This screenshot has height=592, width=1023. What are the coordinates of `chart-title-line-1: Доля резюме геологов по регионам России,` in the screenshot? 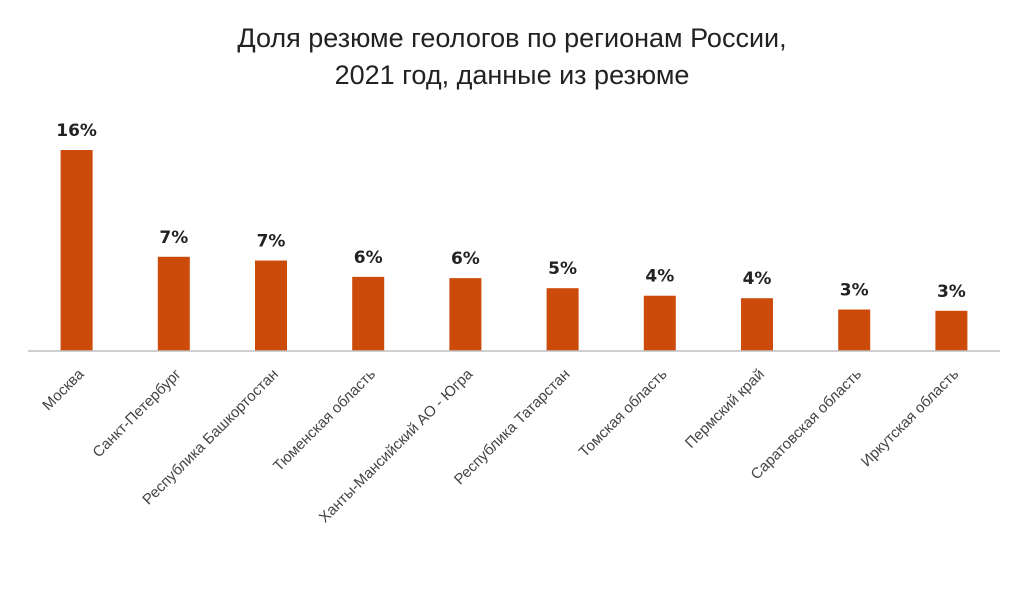 It's located at (511, 38).